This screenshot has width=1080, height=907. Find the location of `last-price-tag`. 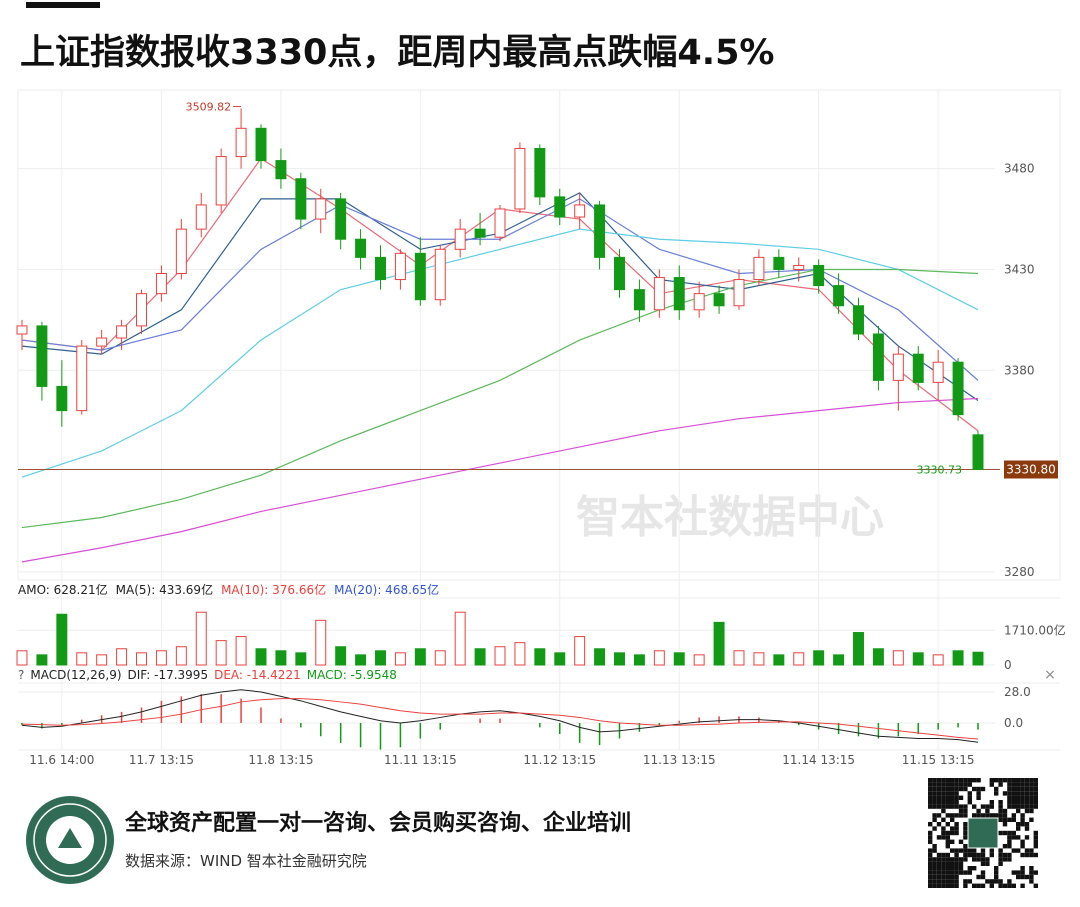

last-price-tag is located at coordinates (1031, 469).